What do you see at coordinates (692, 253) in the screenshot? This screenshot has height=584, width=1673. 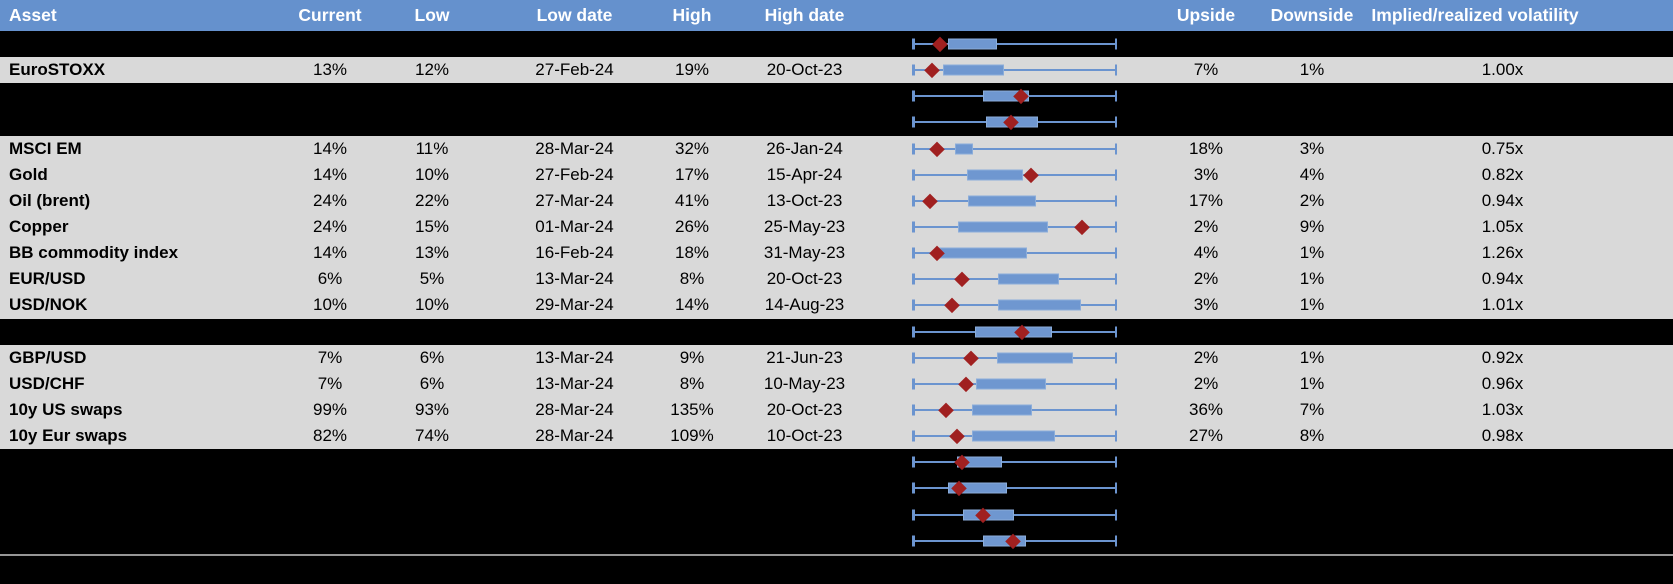 I see `cell-high: 18%` at bounding box center [692, 253].